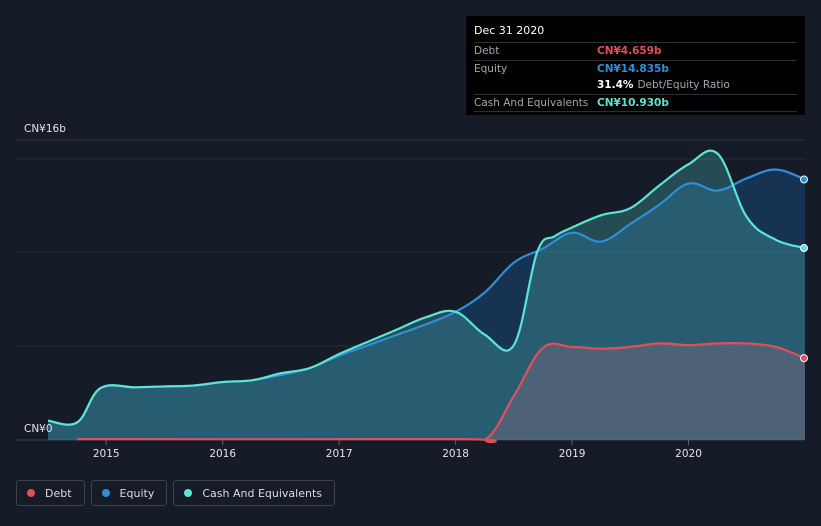 Image resolution: width=821 pixels, height=526 pixels. I want to click on x-tick-label: 2019, so click(572, 454).